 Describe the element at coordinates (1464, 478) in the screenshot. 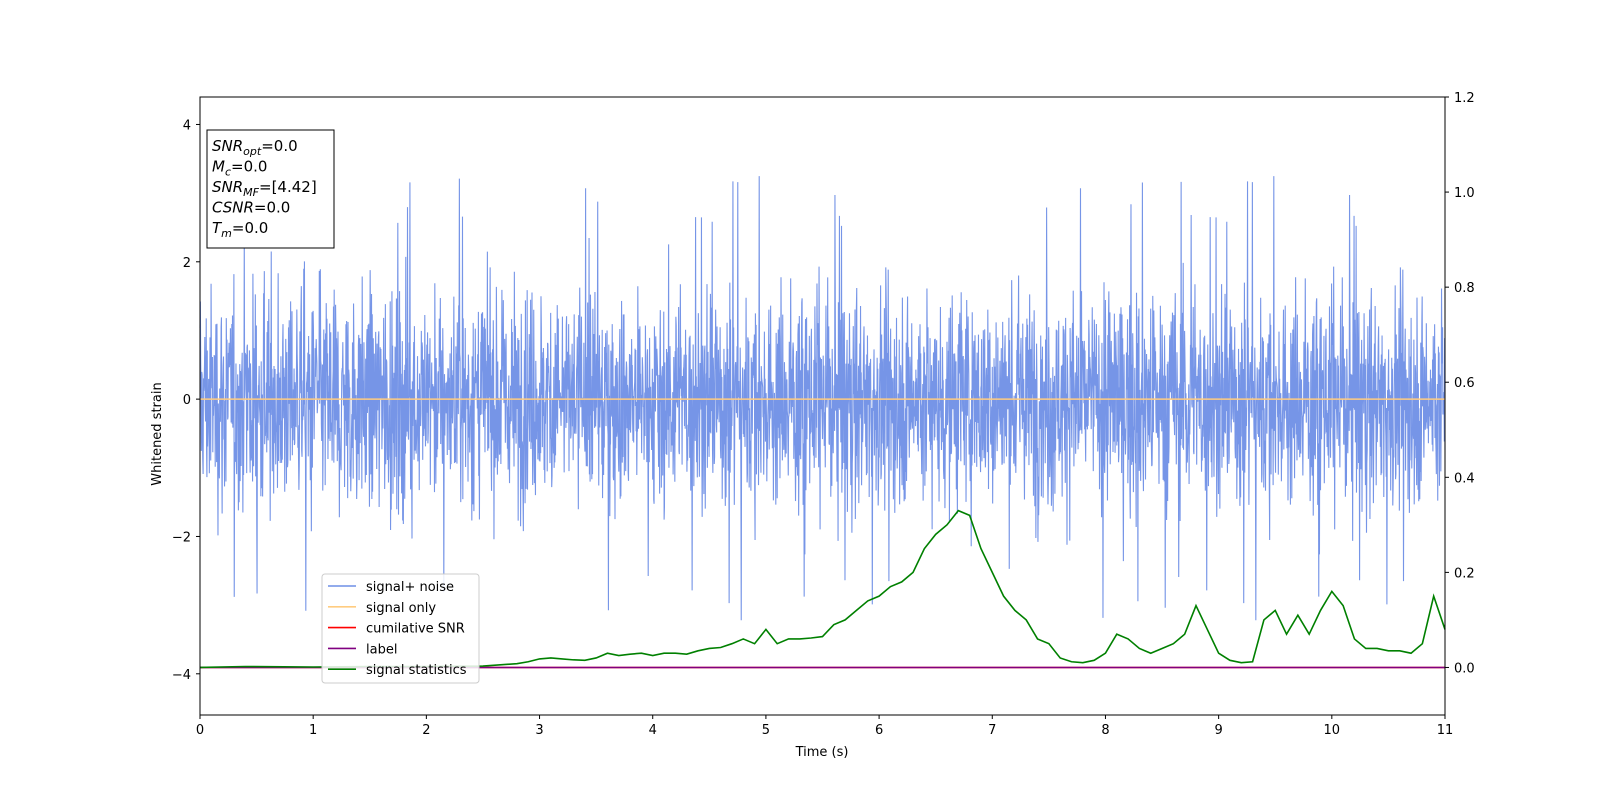

I see `right-y-tick-label: 0.4` at that location.